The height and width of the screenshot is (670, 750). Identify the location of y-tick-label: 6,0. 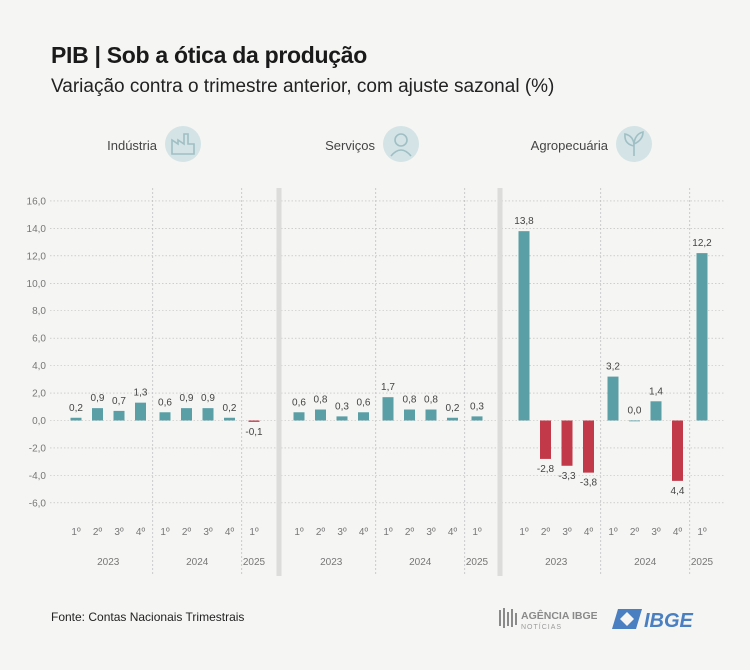
(39, 339).